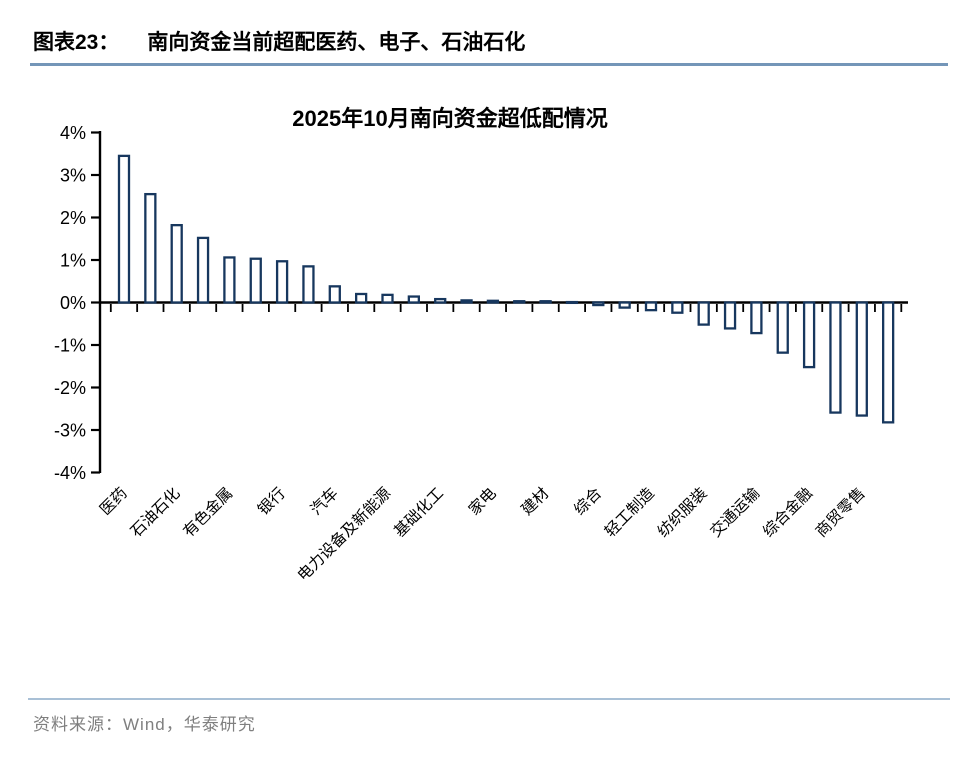  I want to click on bar-家电, so click(493, 301).